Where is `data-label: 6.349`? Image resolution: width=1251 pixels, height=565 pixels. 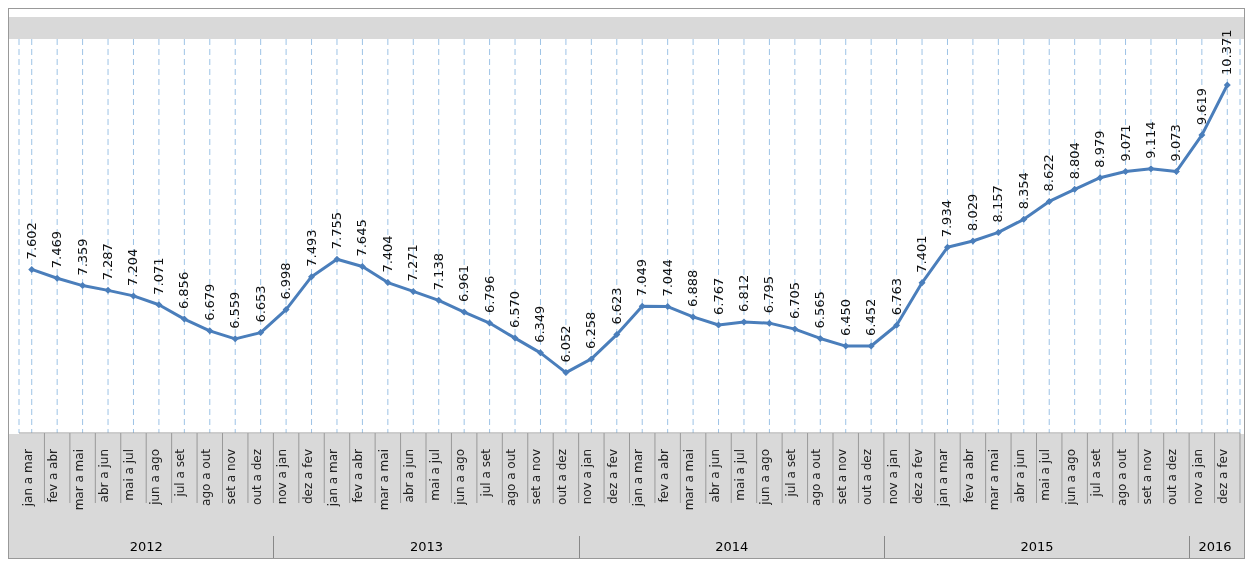 data-label: 6.349 is located at coordinates (540, 324).